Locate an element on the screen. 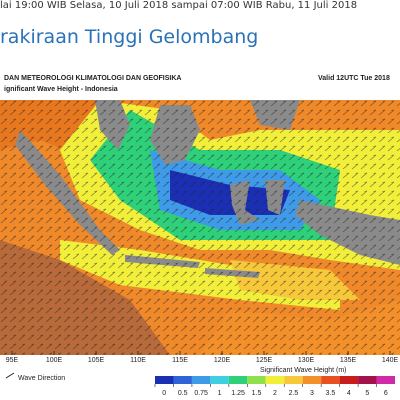 Image resolution: width=400 pixels, height=400 pixels. longitude-label: 115E is located at coordinates (180, 360).